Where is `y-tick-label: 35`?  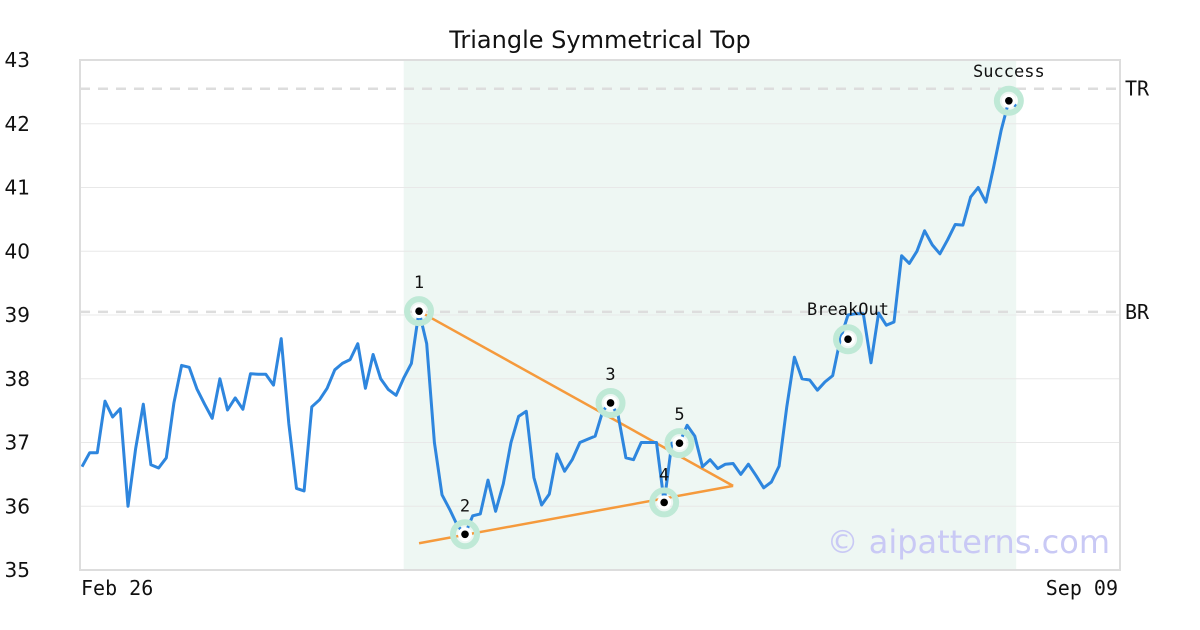
y-tick-label: 35 is located at coordinates (17, 570).